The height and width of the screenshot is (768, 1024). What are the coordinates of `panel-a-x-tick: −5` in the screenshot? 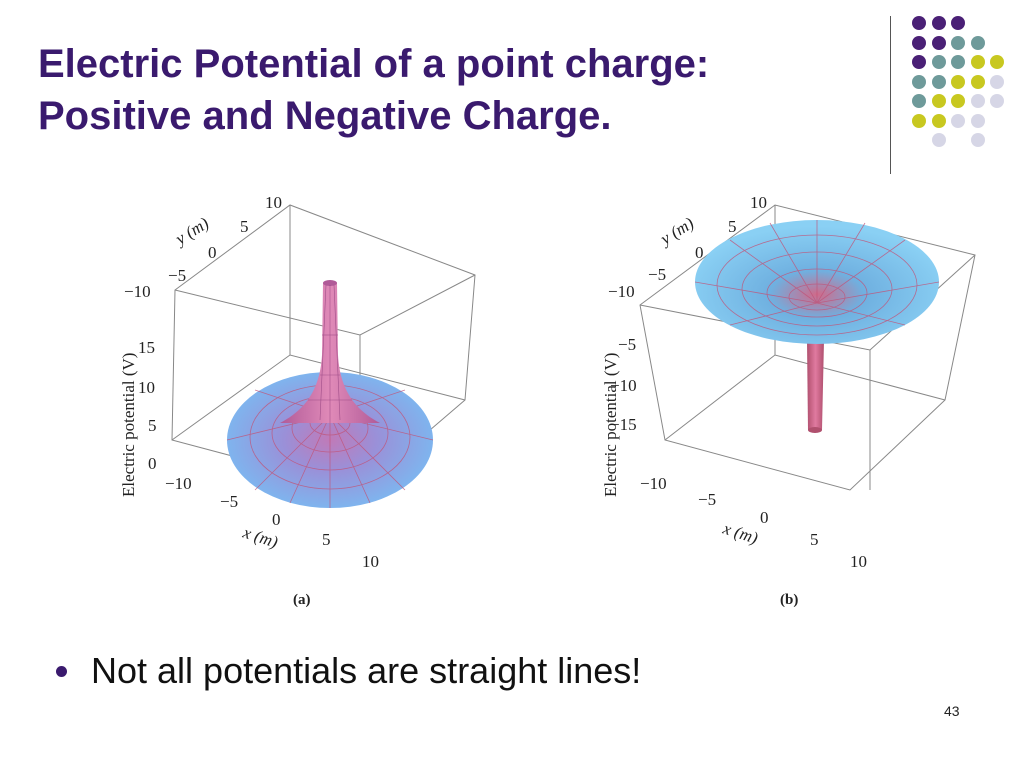 It's located at (229, 501).